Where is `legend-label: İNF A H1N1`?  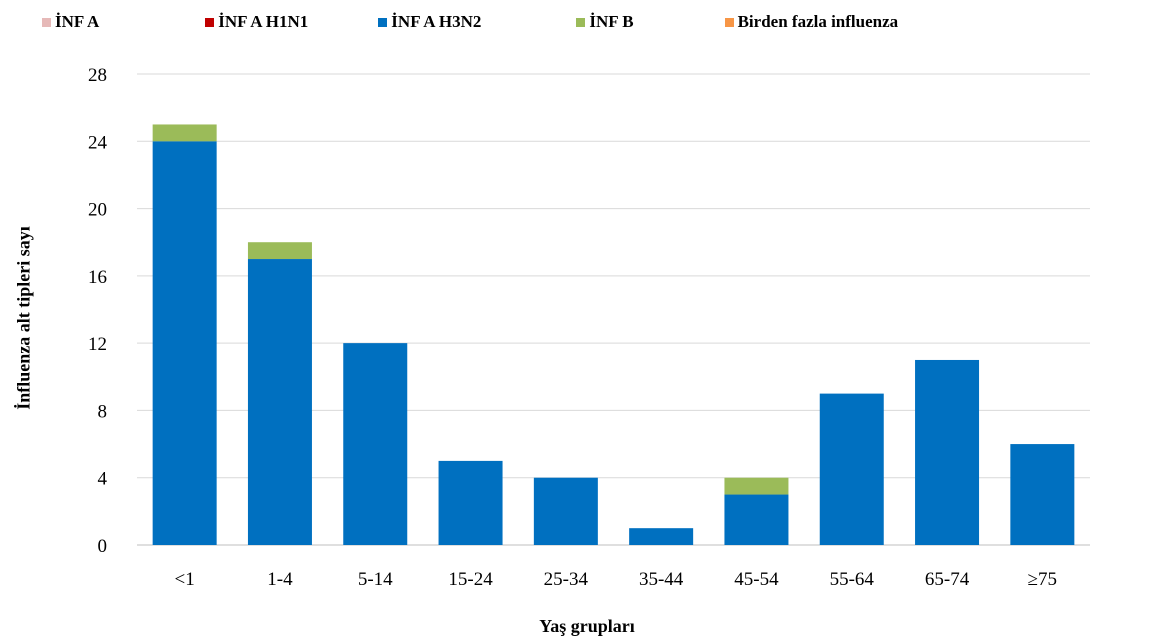 legend-label: İNF A H1N1 is located at coordinates (263, 21).